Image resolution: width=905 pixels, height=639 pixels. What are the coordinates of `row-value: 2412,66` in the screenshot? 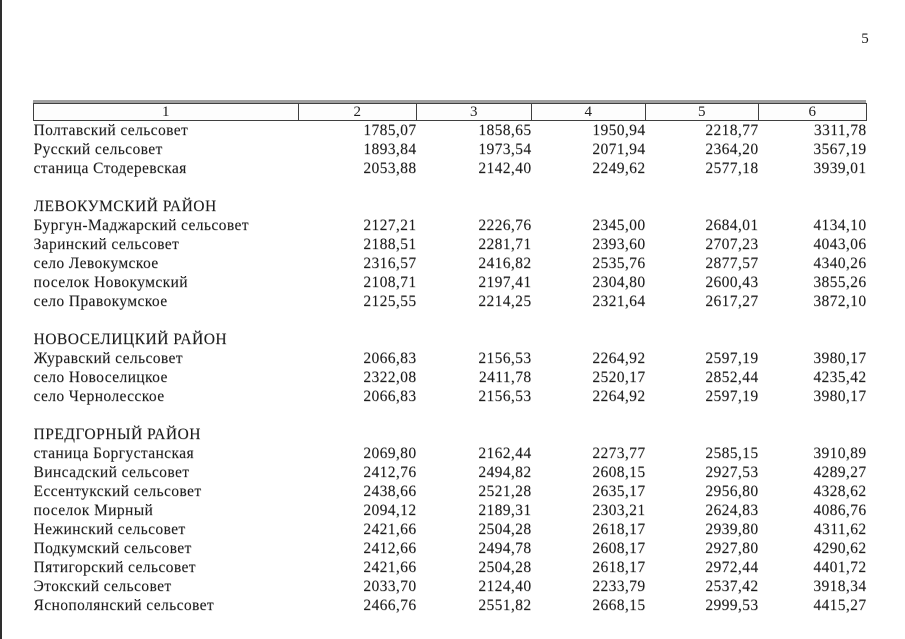 It's located at (390, 548).